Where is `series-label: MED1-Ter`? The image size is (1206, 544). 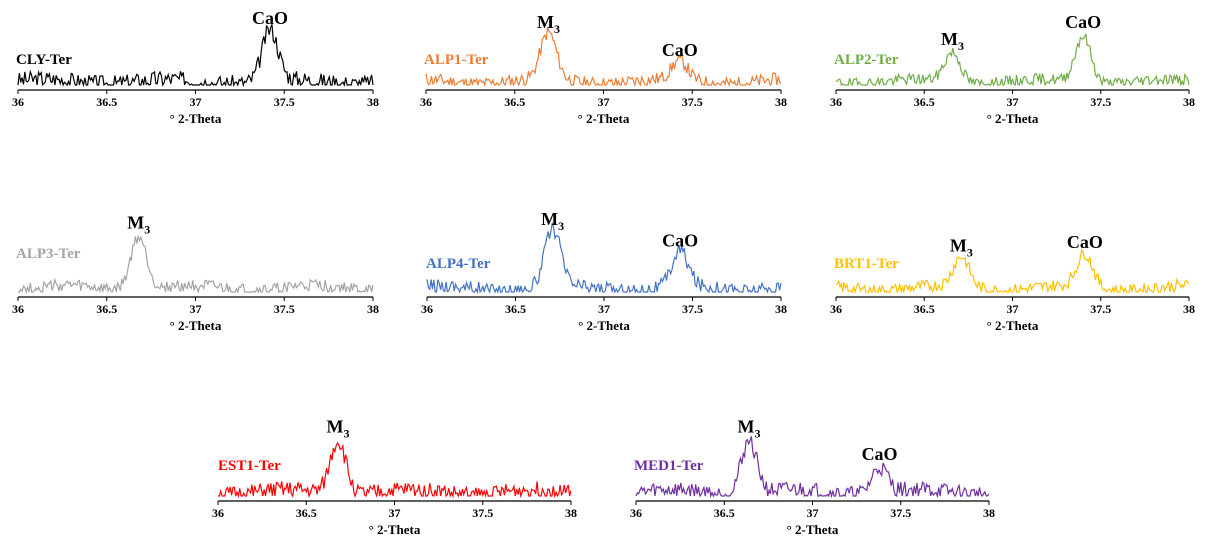 series-label: MED1-Ter is located at coordinates (669, 466).